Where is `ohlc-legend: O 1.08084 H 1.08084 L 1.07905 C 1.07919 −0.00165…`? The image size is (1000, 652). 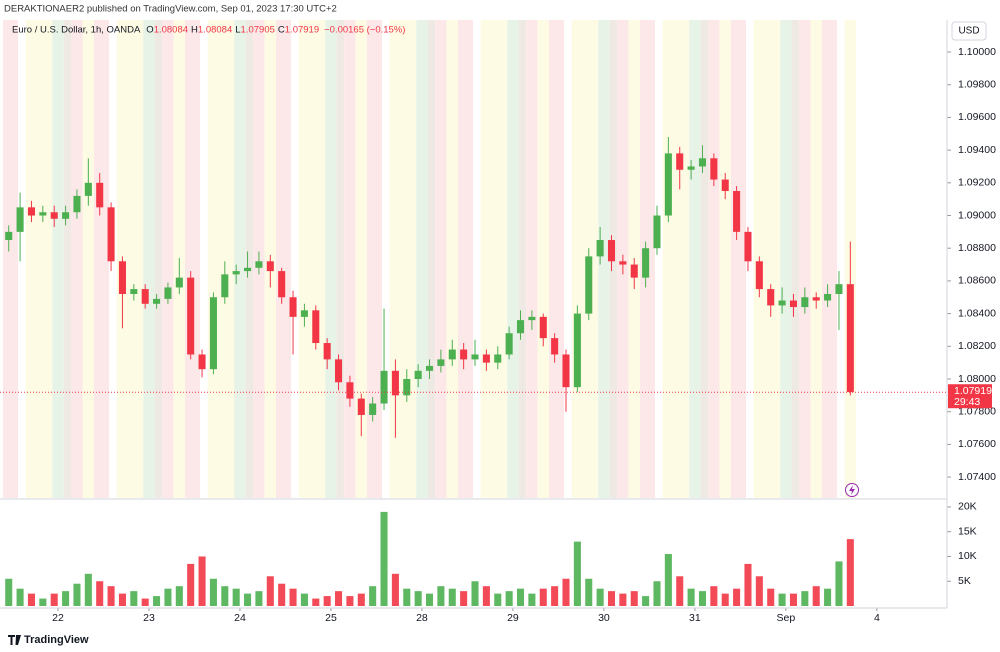 ohlc-legend: O 1.08084 H 1.08084 L 1.07905 C 1.07919 −0.00165… is located at coordinates (275, 30).